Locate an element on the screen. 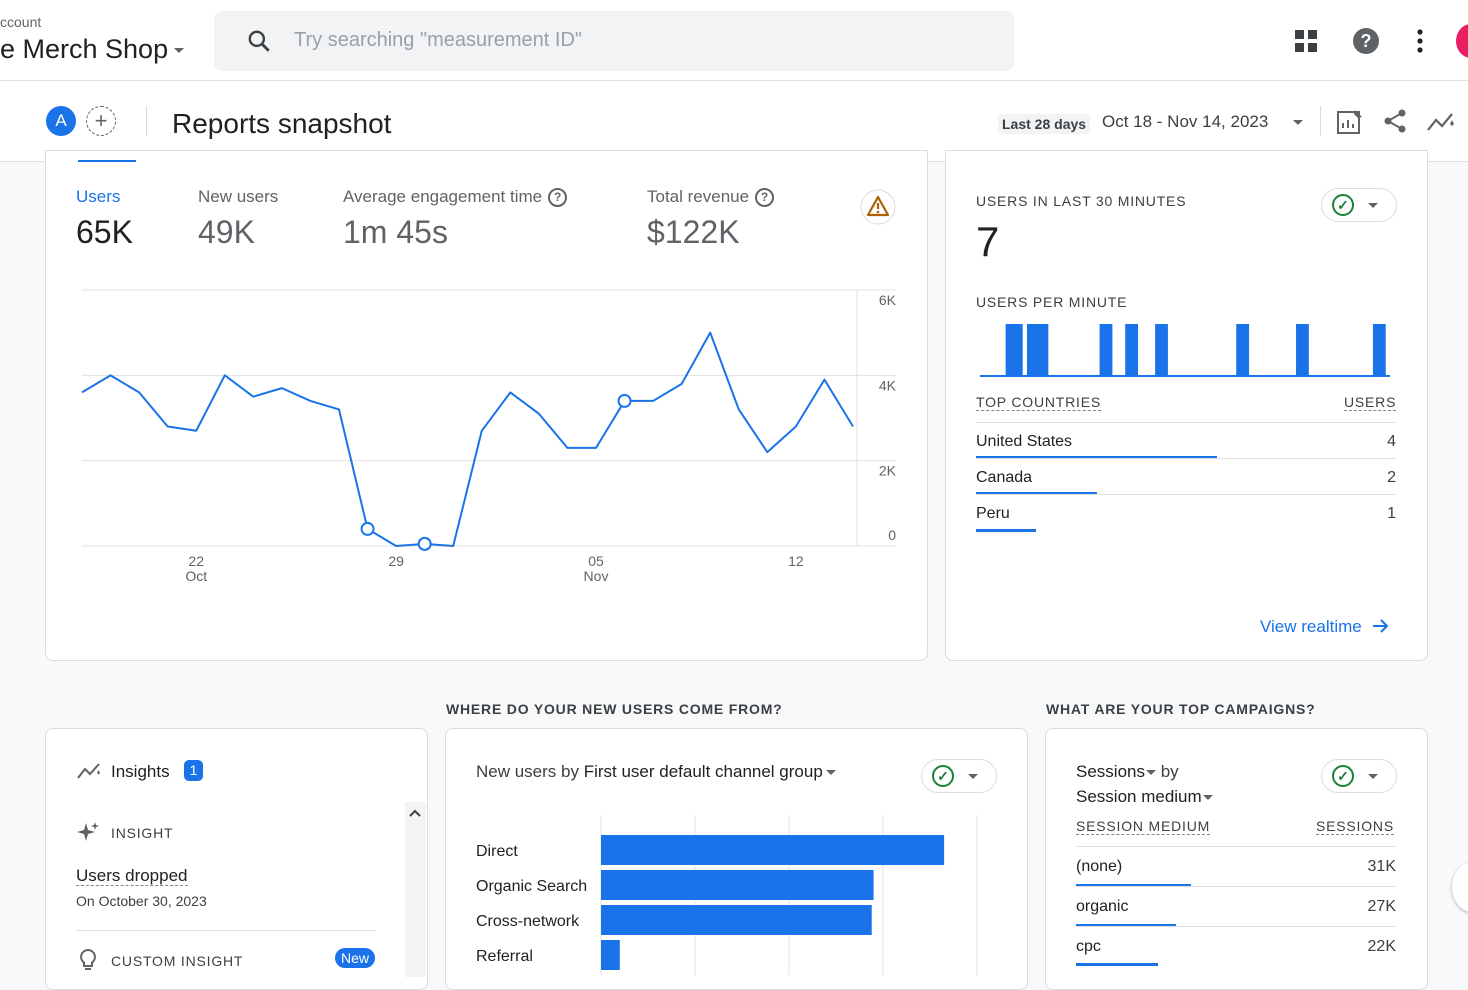 The height and width of the screenshot is (990, 1468). comparison-chip: A is located at coordinates (61, 121).